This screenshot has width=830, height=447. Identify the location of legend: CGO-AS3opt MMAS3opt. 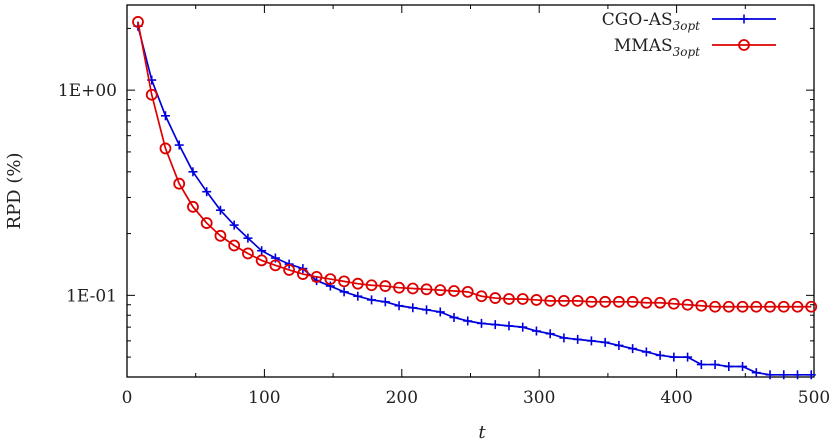
(689, 34).